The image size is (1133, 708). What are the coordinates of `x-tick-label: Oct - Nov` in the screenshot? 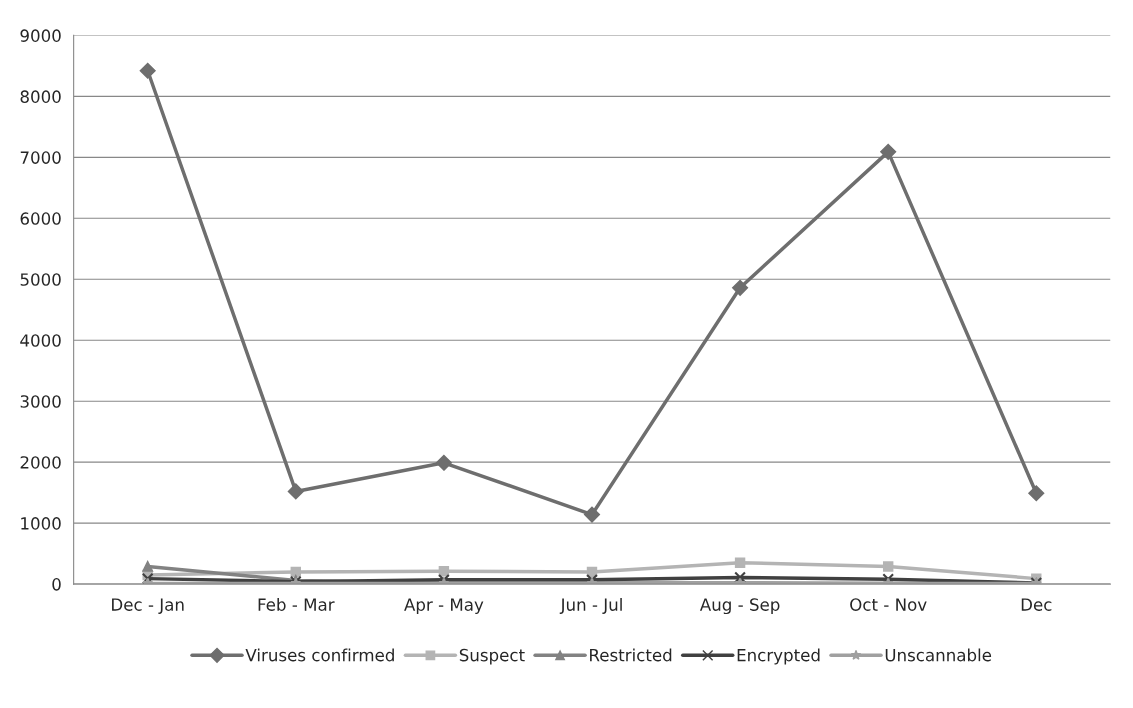 It's located at (888, 604).